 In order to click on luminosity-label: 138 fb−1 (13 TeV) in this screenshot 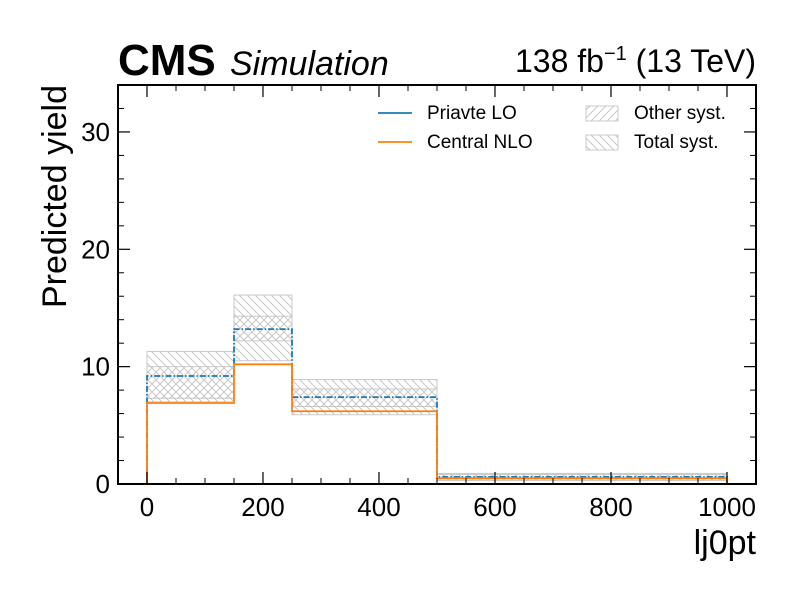, I will do `click(635, 61)`.